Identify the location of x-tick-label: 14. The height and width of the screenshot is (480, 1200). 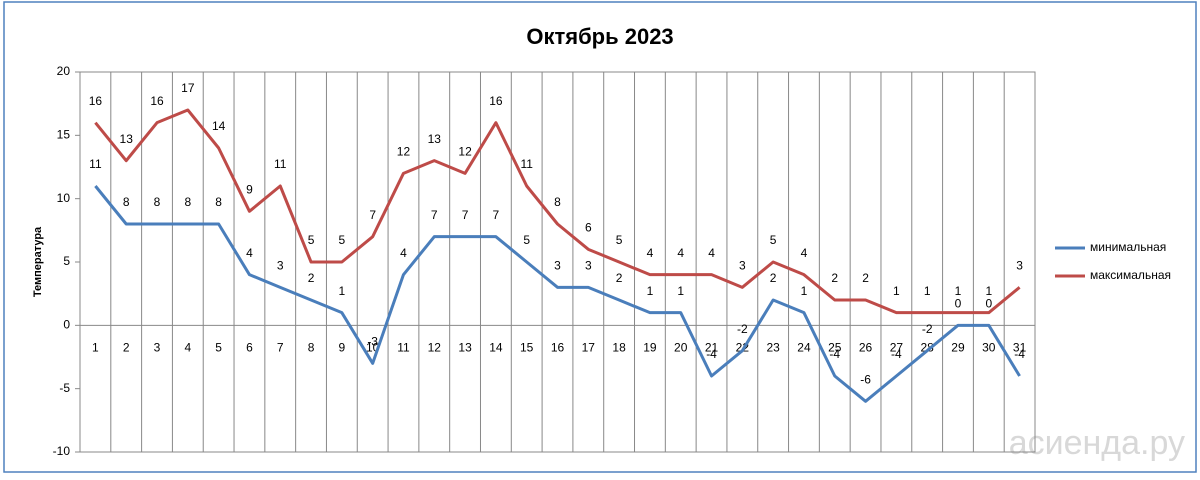
(496, 348).